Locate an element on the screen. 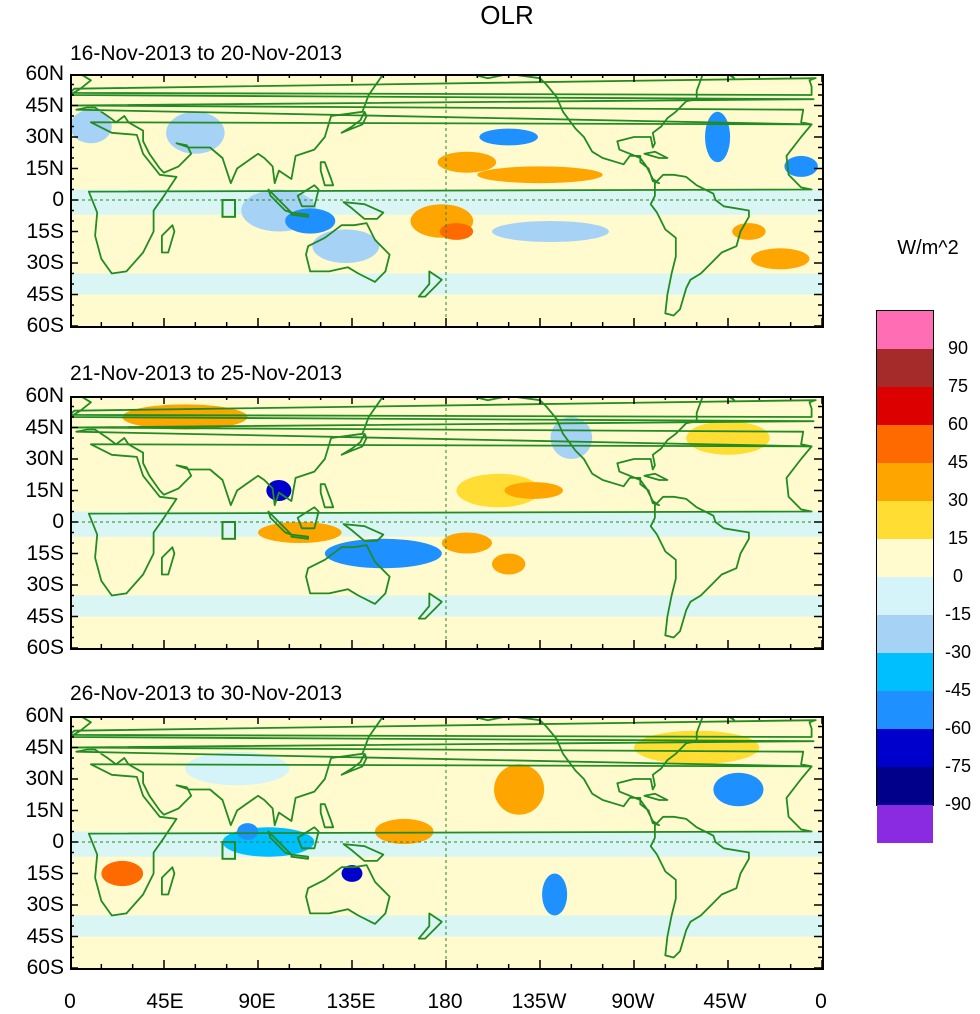  chart-title: OLR is located at coordinates (507, 15).